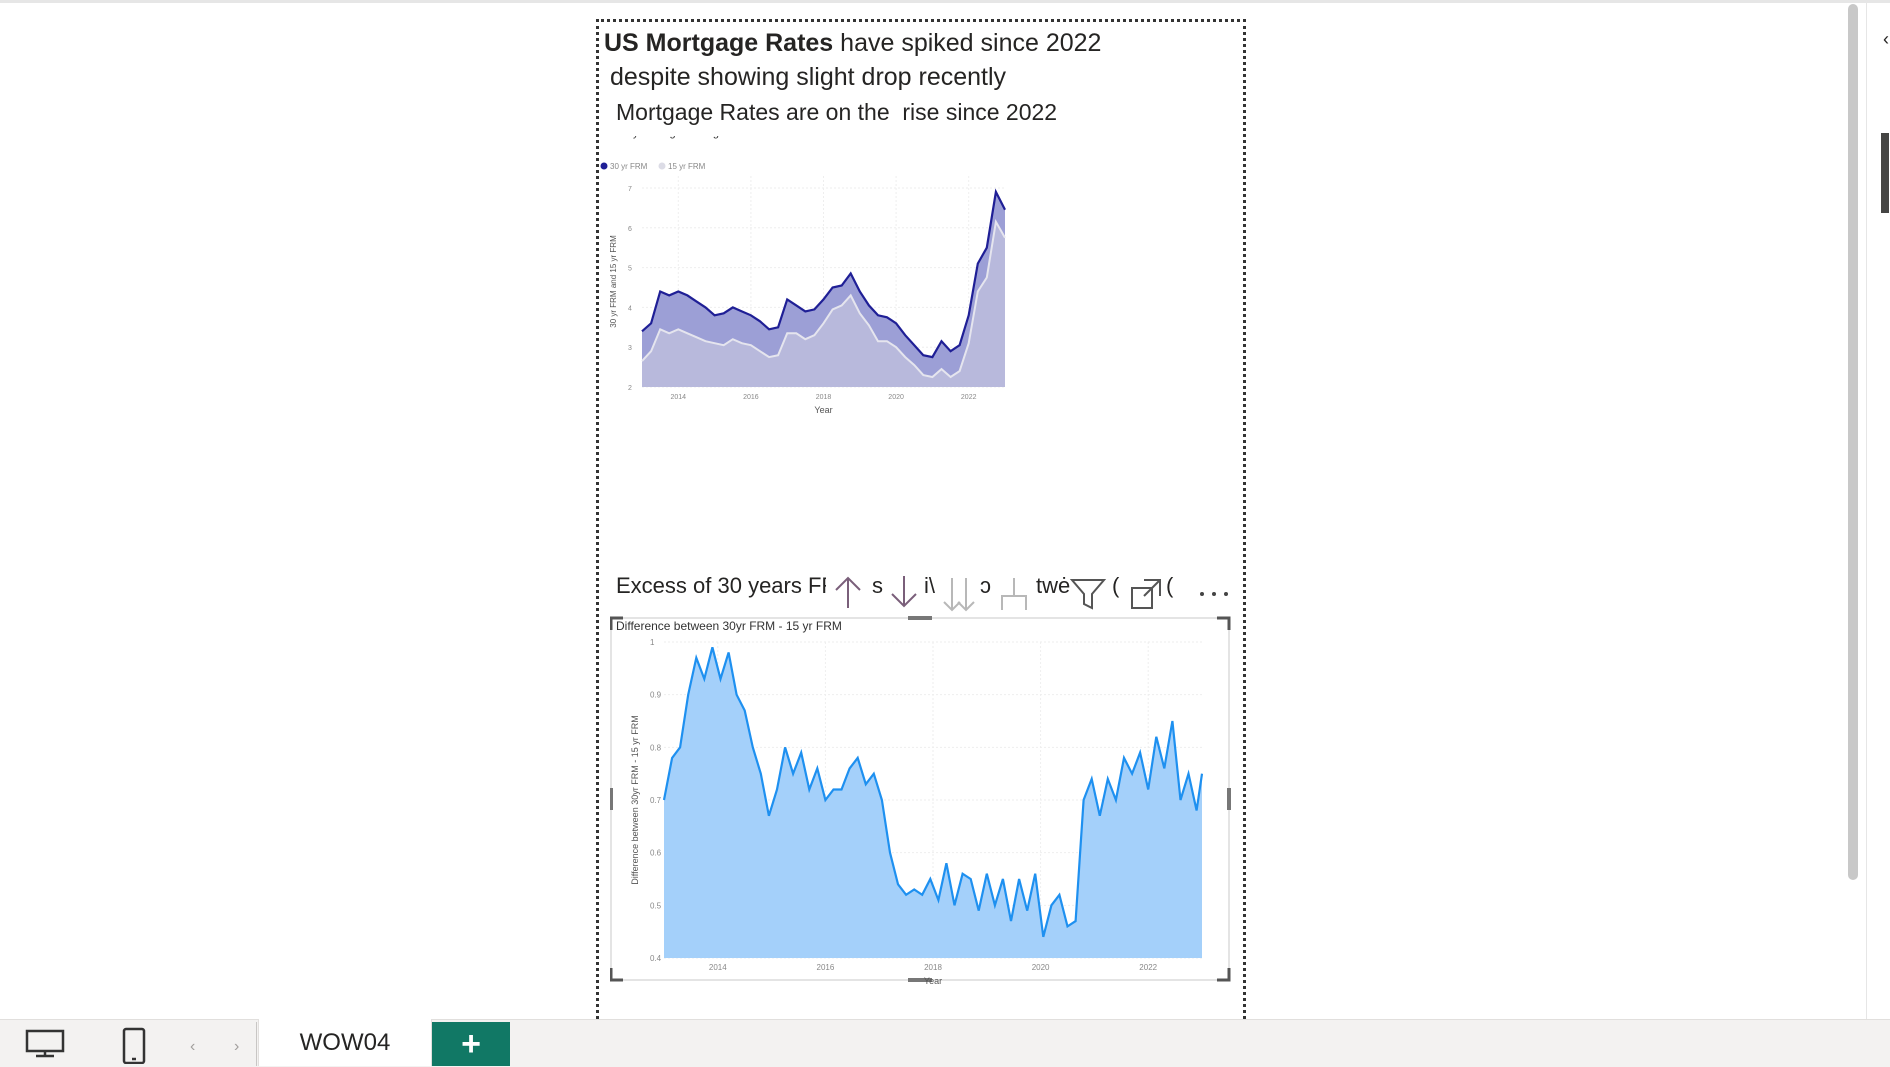 The image size is (1890, 1067). I want to click on y-tick-label: 0.4, so click(656, 958).